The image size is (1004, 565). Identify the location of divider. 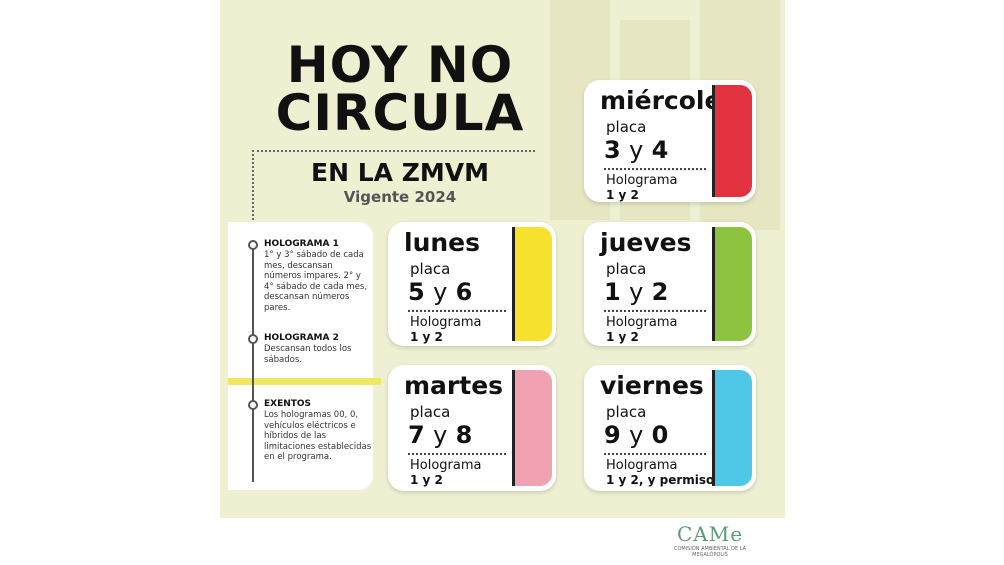
(304, 381).